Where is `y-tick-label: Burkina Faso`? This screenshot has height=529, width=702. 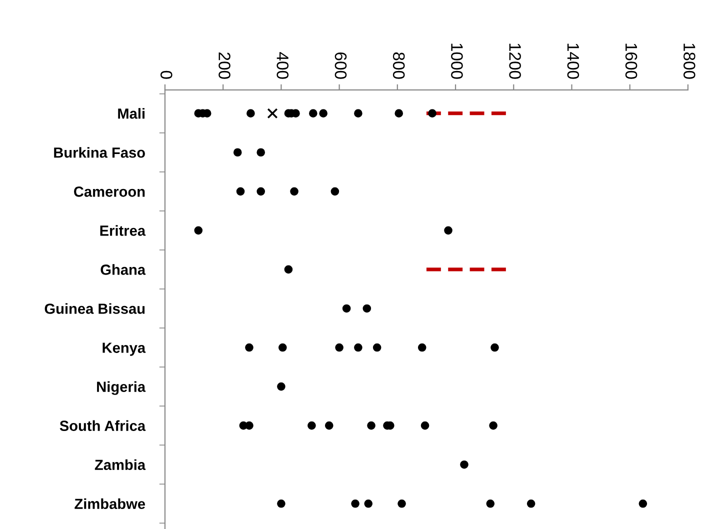 y-tick-label: Burkina Faso is located at coordinates (99, 152).